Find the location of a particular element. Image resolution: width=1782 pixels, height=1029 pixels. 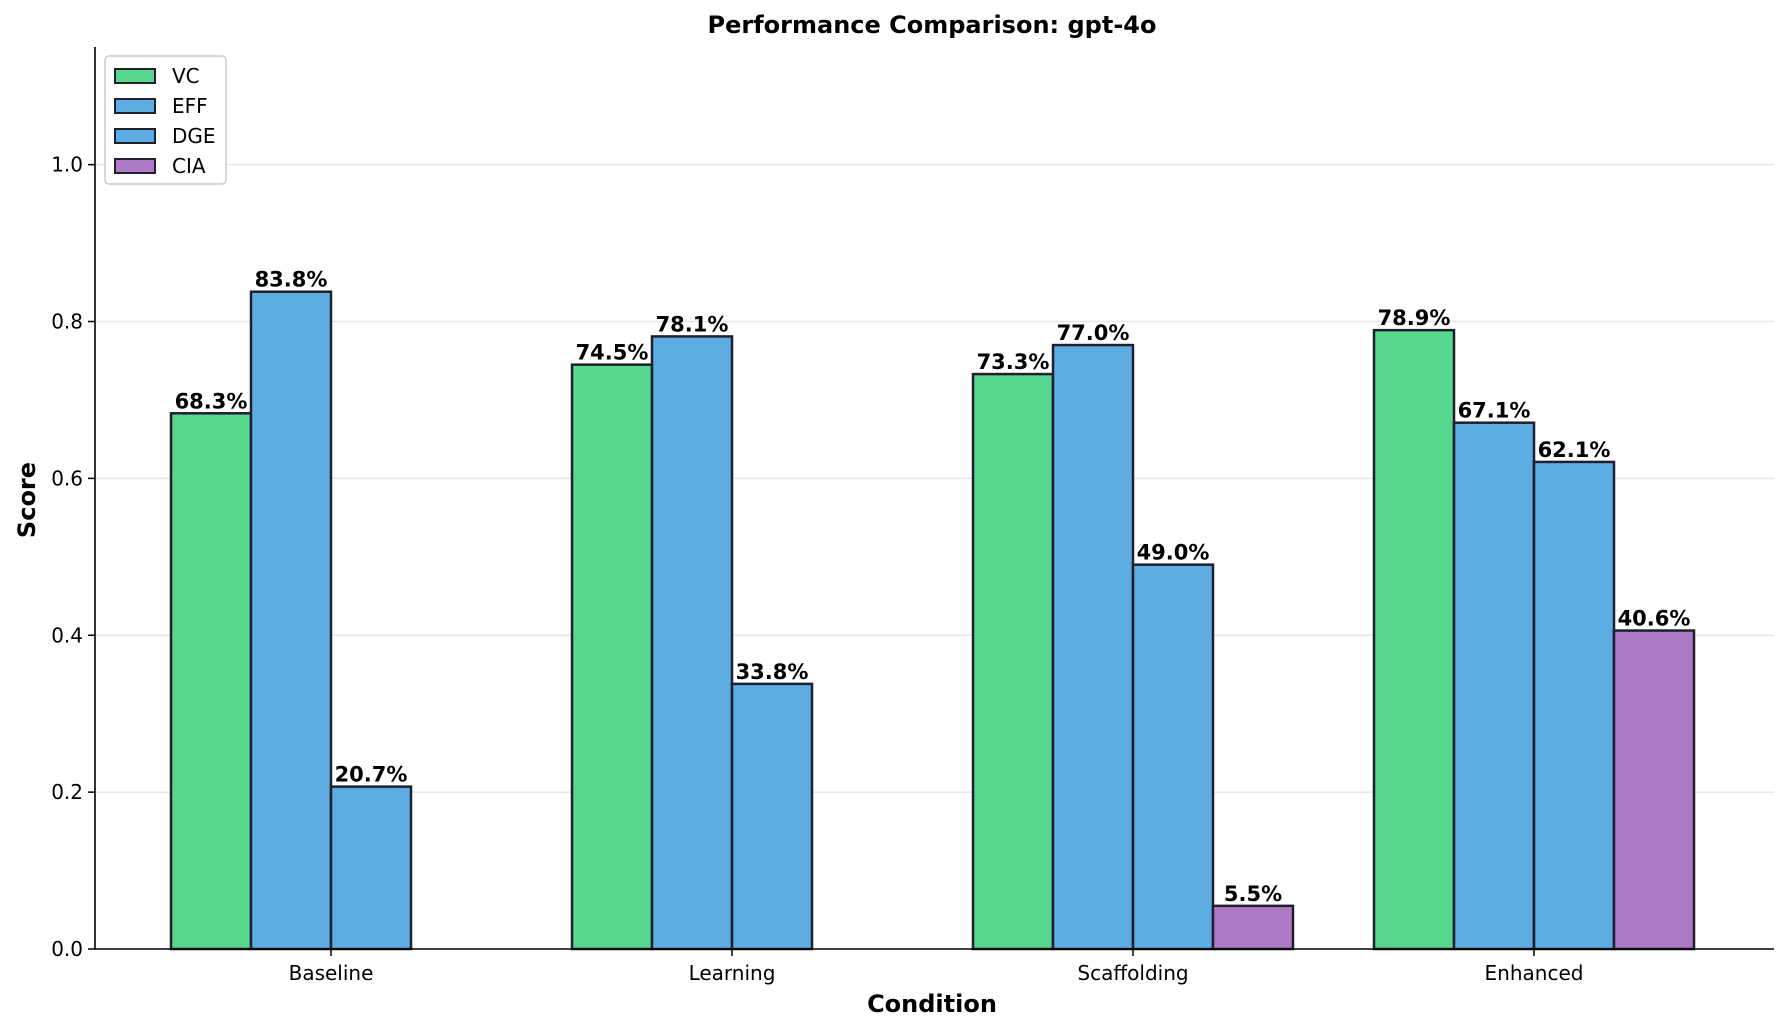

data-label: 33.8% is located at coordinates (772, 672).